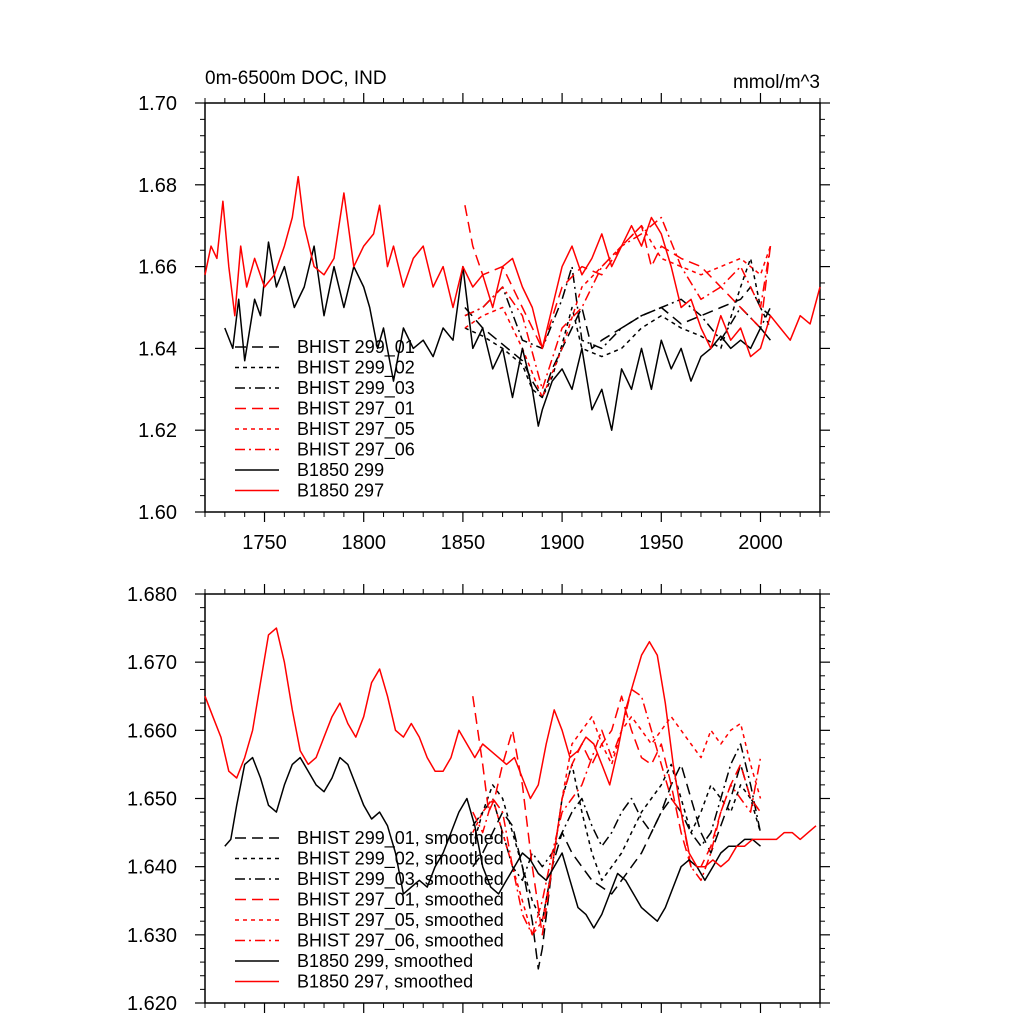 This screenshot has height=1024, width=1024. I want to click on x-tick-label: 1950, so click(661, 543).